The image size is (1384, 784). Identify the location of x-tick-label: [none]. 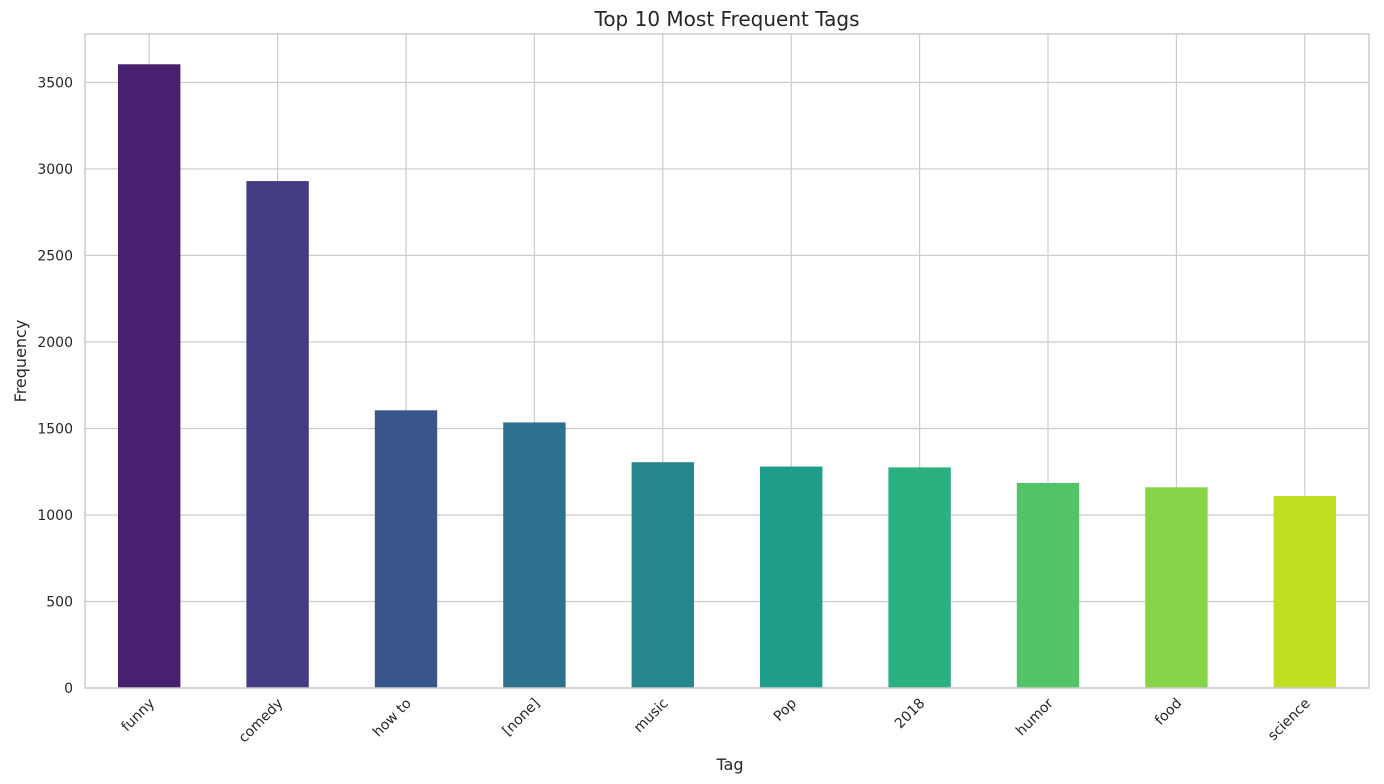
(521, 718).